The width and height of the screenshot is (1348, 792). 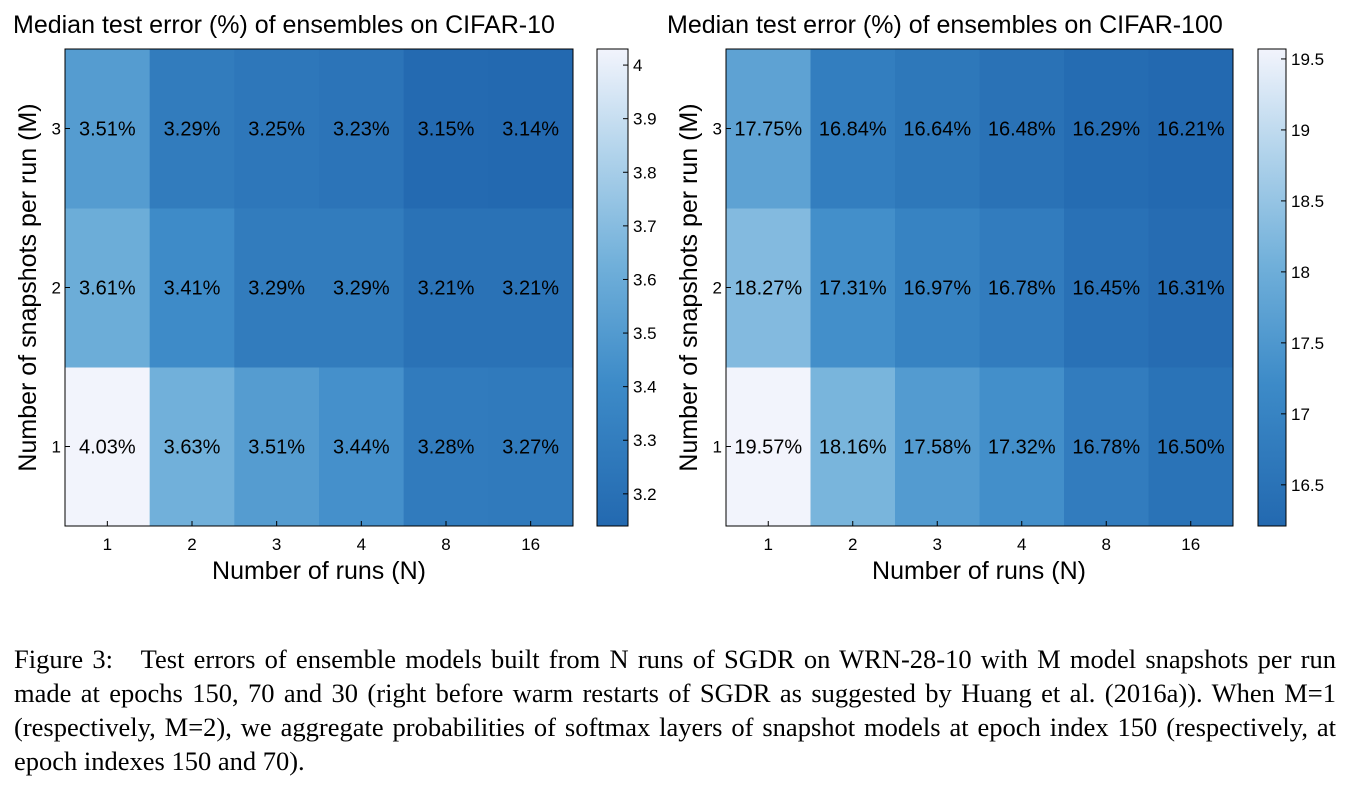 What do you see at coordinates (530, 544) in the screenshot?
I see `cifar10-x-tick-label: 16` at bounding box center [530, 544].